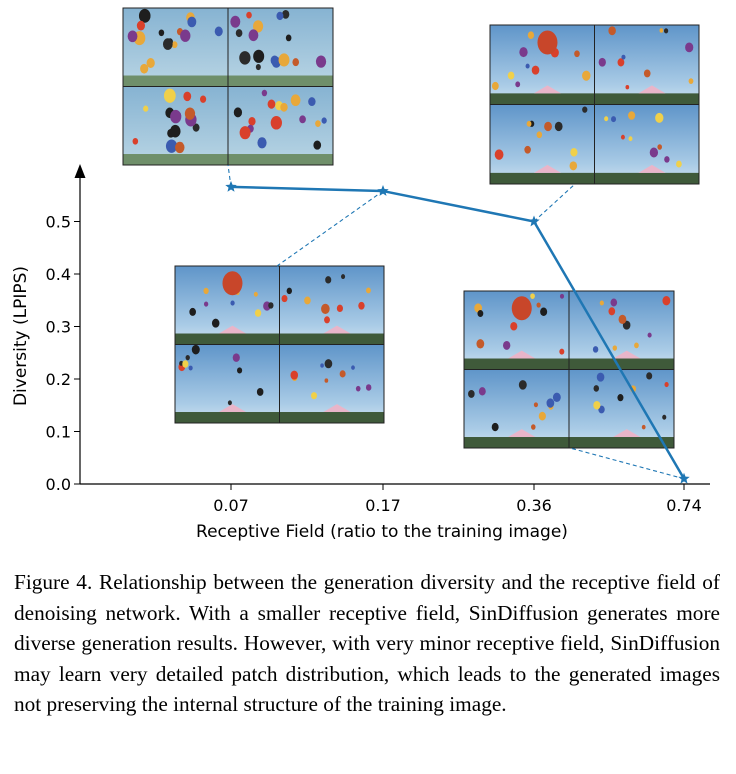 This screenshot has width=736, height=774. What do you see at coordinates (21, 336) in the screenshot?
I see `y-axis-label: Diversity (LPIPS)` at bounding box center [21, 336].